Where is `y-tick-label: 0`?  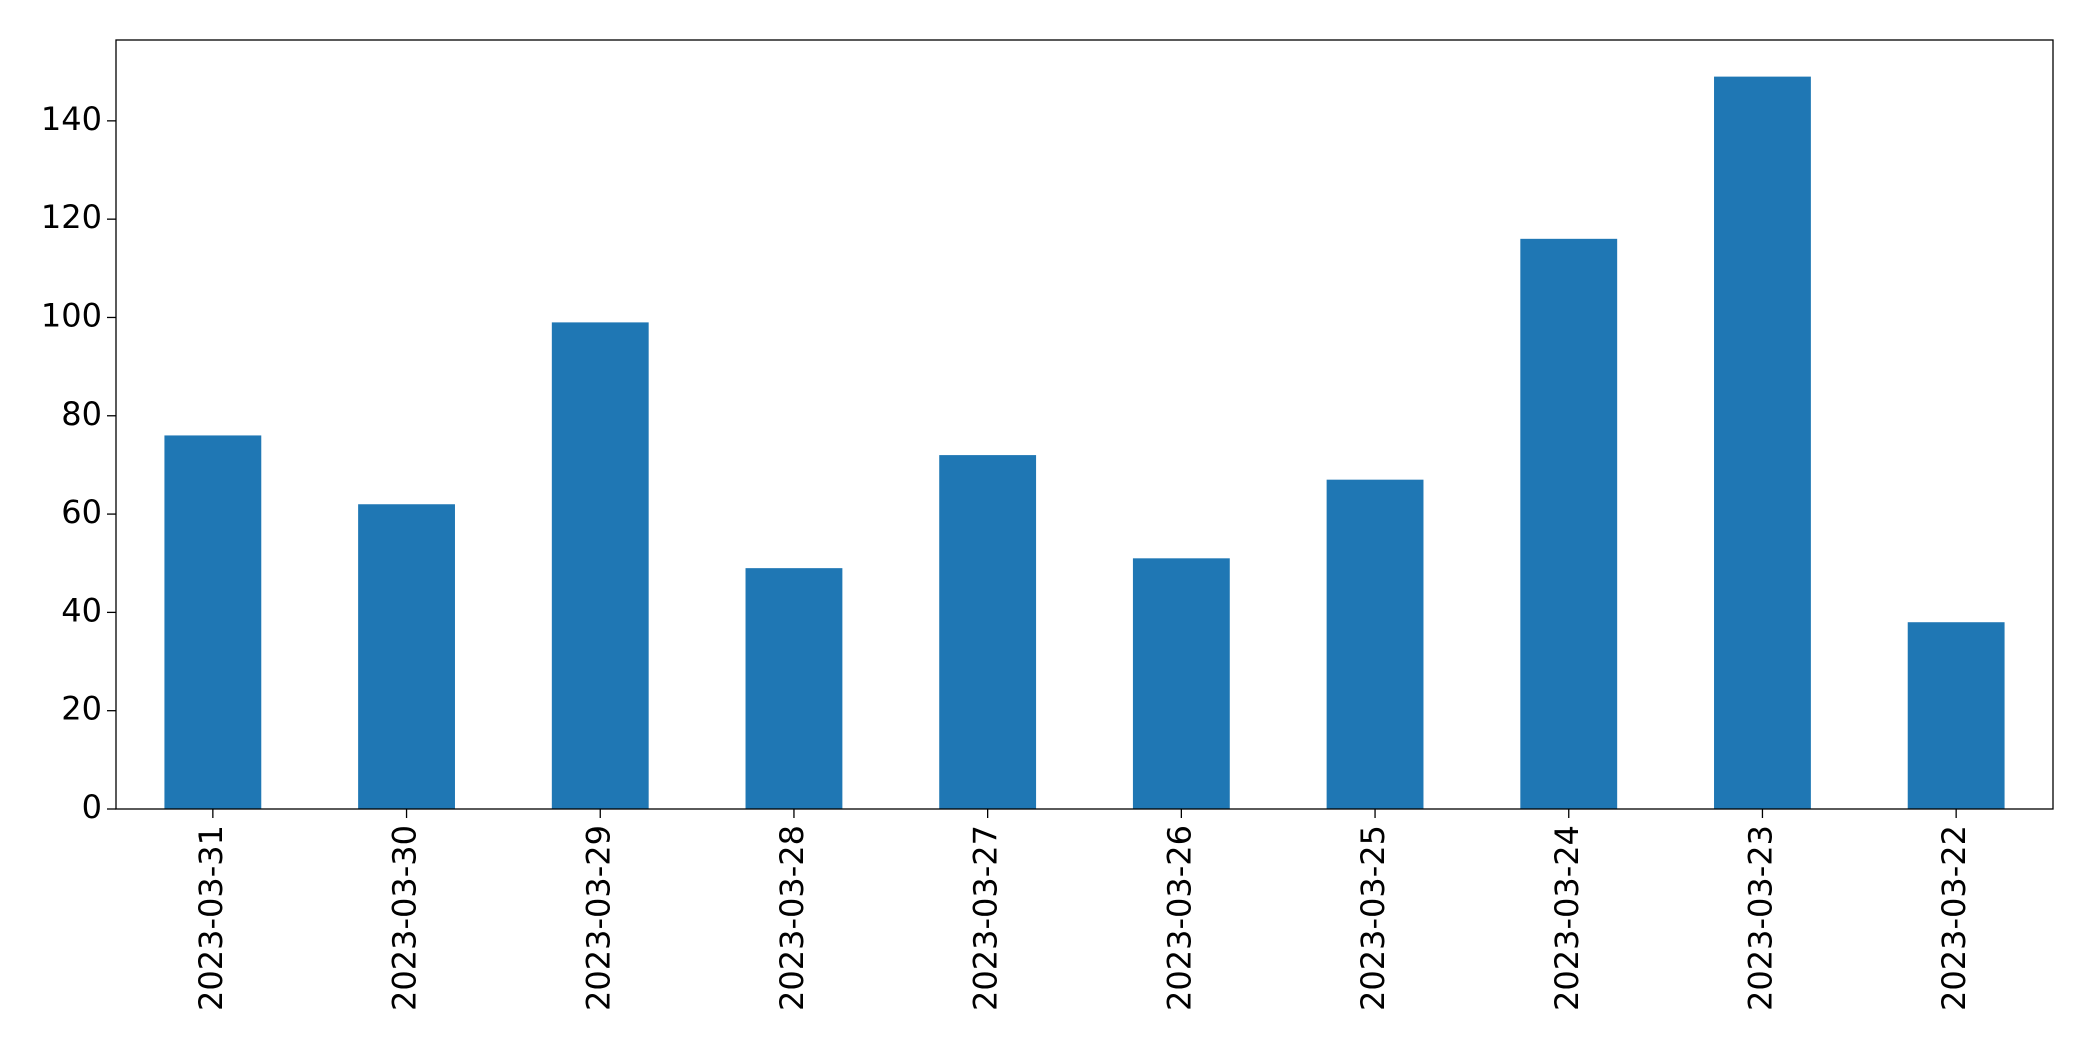
y-tick-label: 0 is located at coordinates (92, 807).